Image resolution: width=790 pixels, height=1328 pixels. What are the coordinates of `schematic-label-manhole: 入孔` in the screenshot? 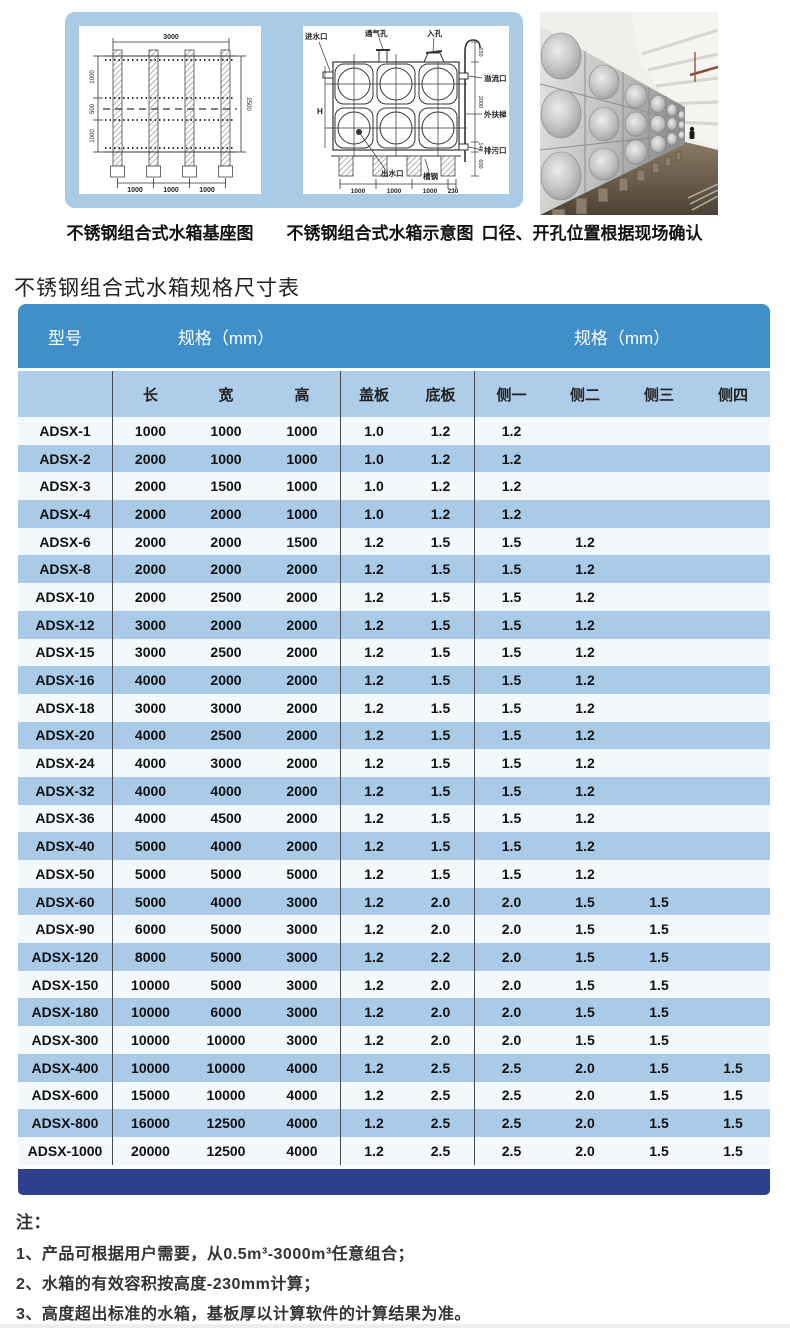 It's located at (434, 33).